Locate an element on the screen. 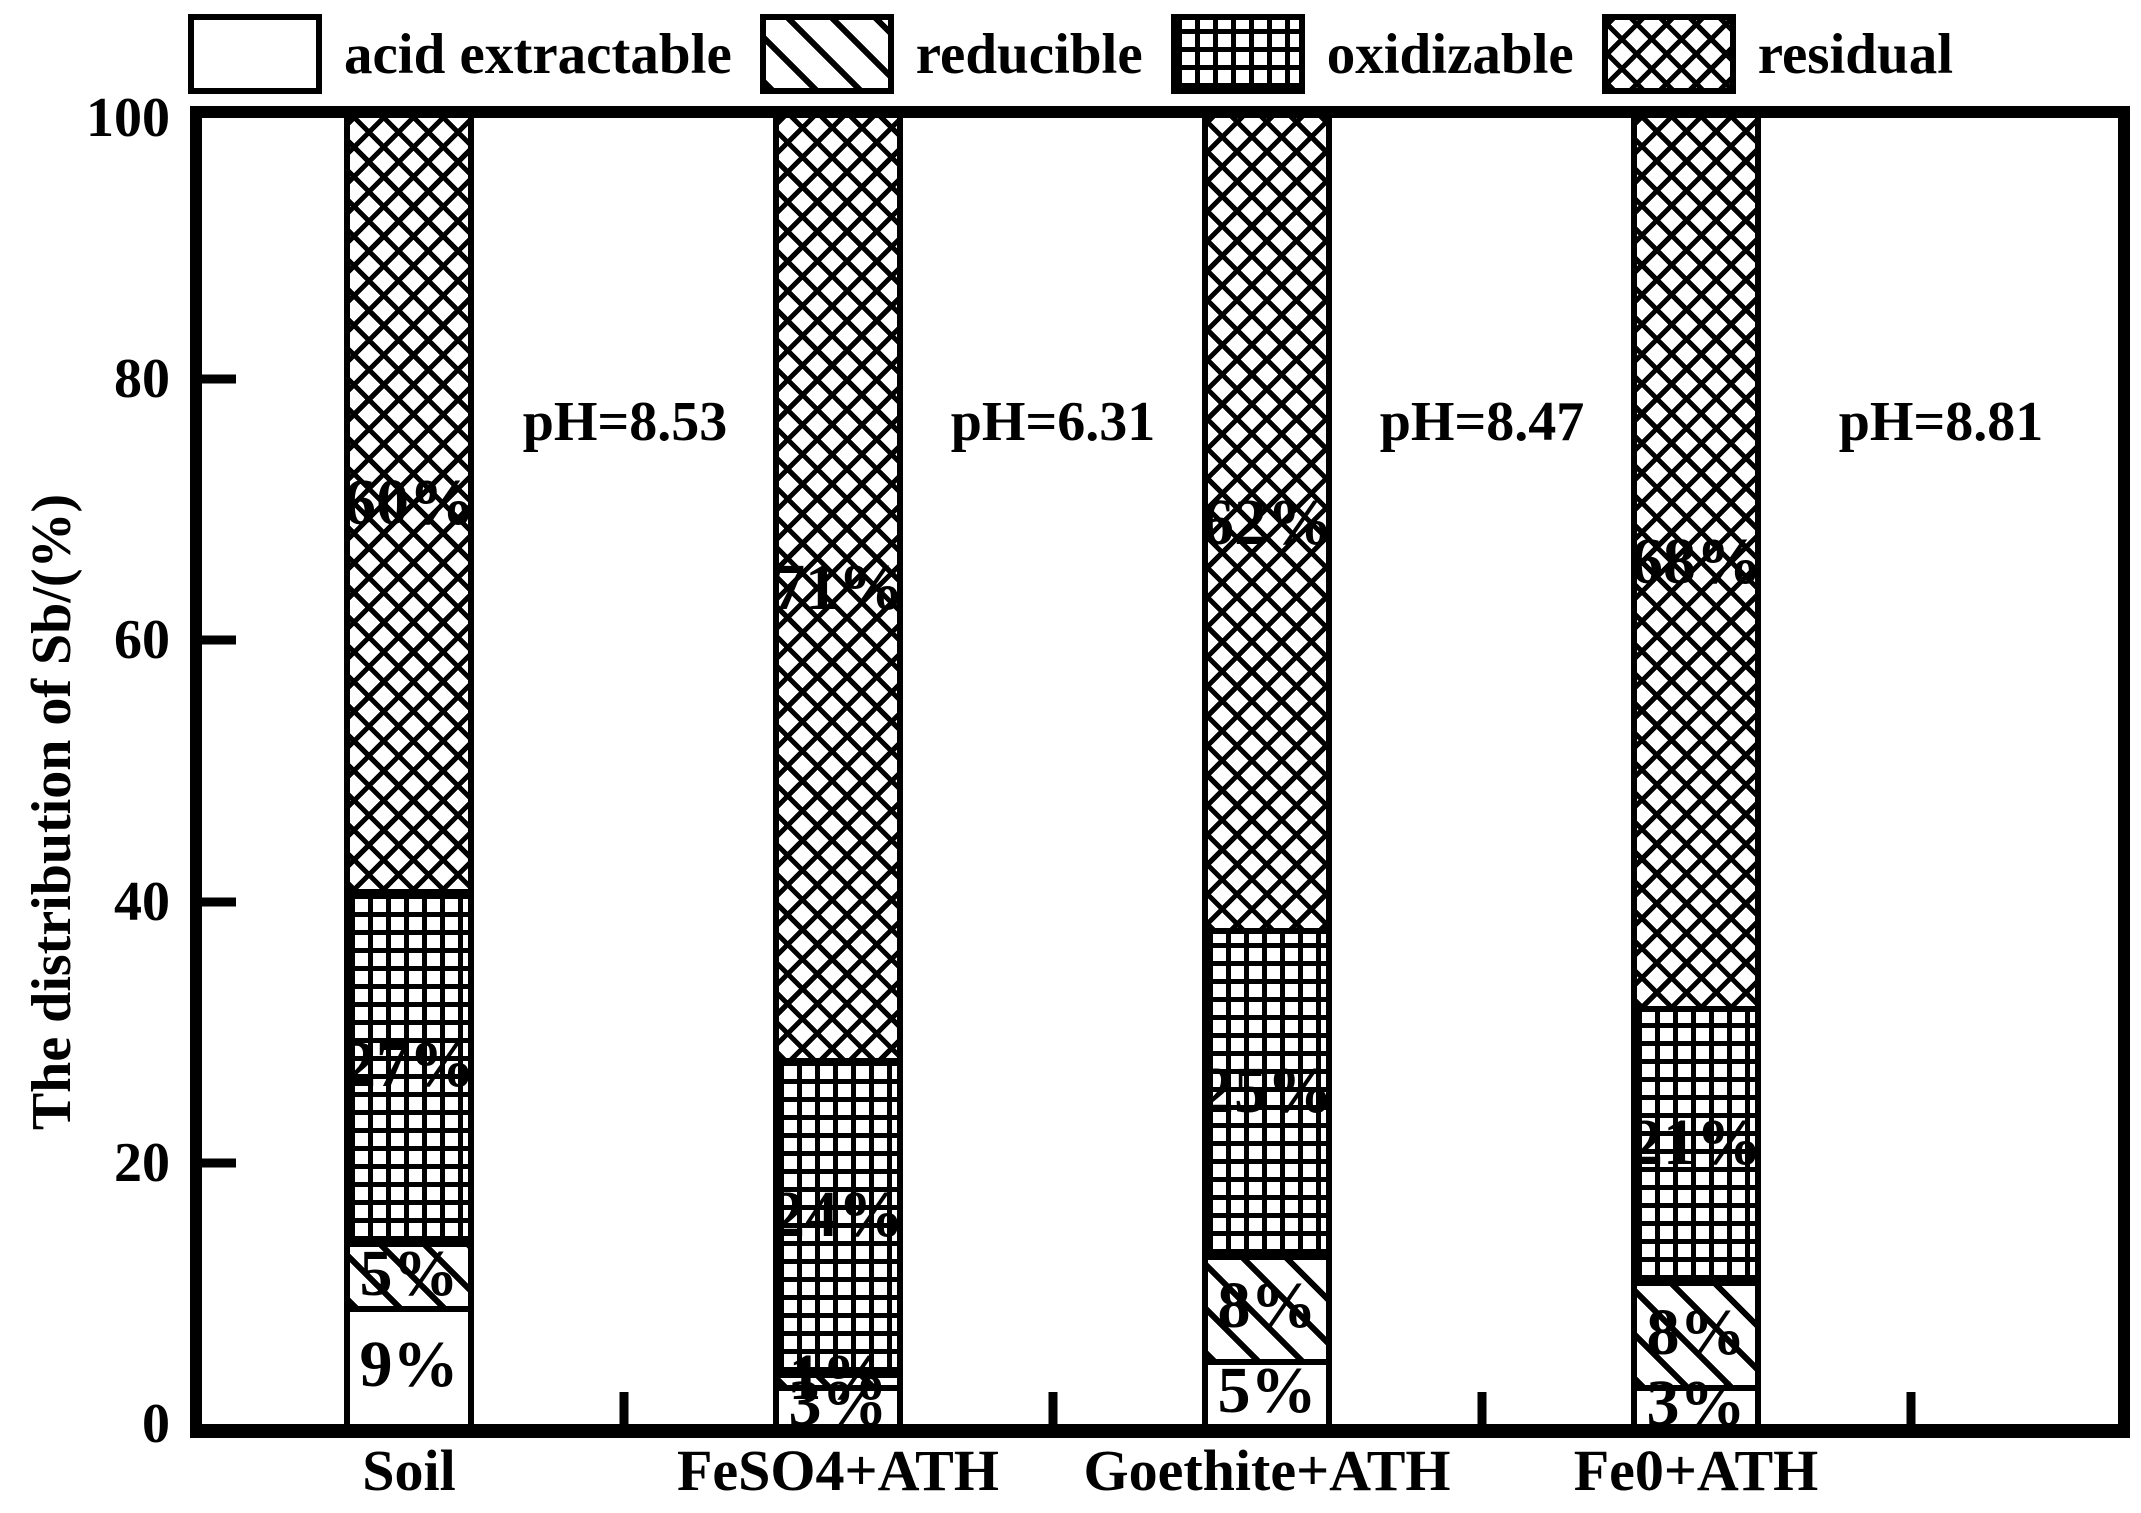  bar-value-label-residual: 62% is located at coordinates (1267, 522).